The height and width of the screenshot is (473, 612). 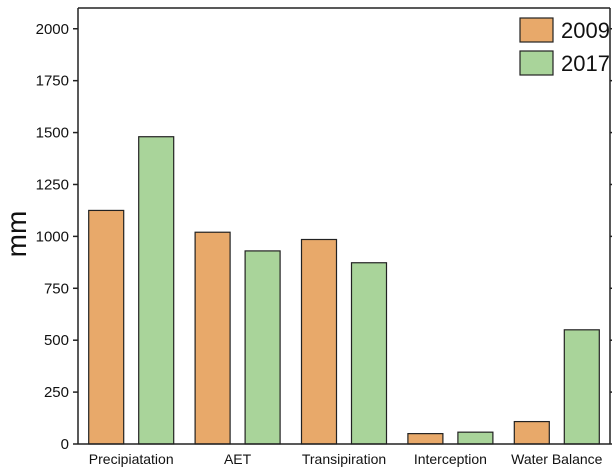 I want to click on y-tick-label: 1250, so click(x=52, y=184).